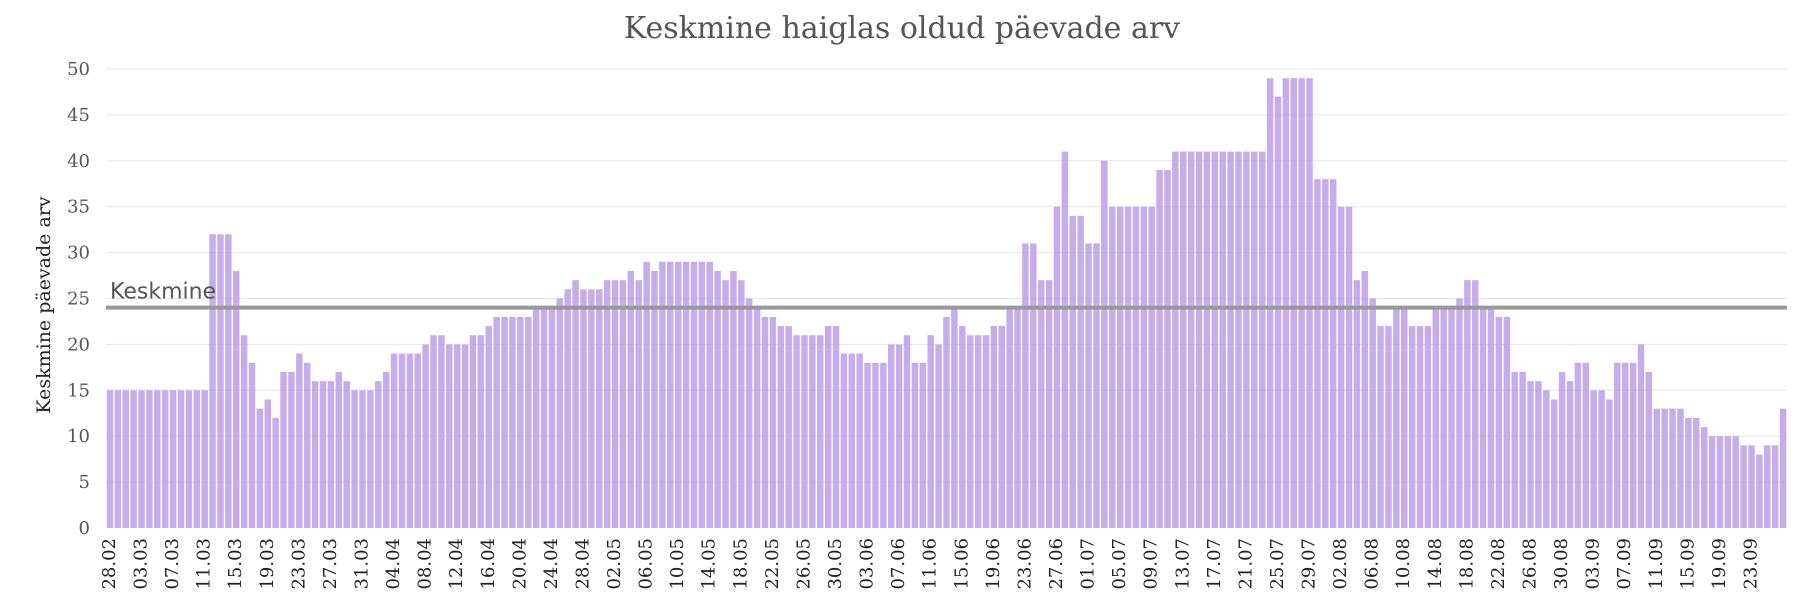 The image size is (1804, 616). I want to click on y-tick-label: 30, so click(78, 253).